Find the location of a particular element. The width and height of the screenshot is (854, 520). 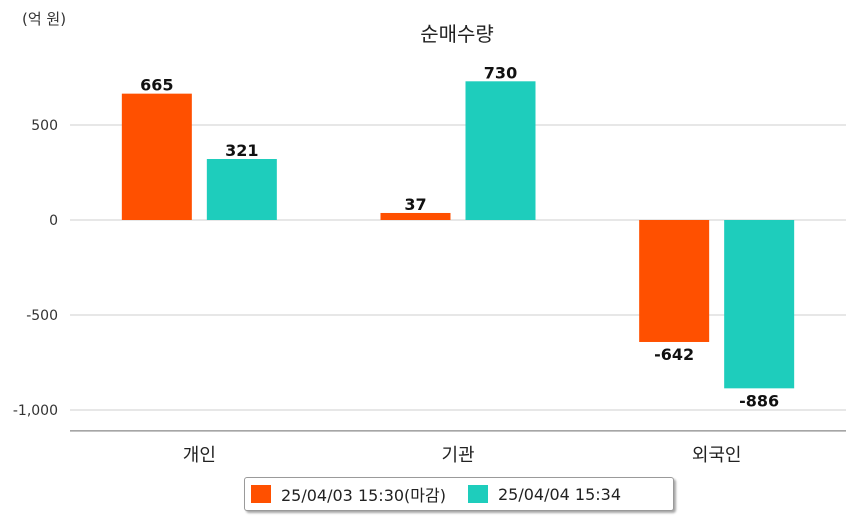

legend-item: 25/04/03 15:30(마감) is located at coordinates (348, 494).